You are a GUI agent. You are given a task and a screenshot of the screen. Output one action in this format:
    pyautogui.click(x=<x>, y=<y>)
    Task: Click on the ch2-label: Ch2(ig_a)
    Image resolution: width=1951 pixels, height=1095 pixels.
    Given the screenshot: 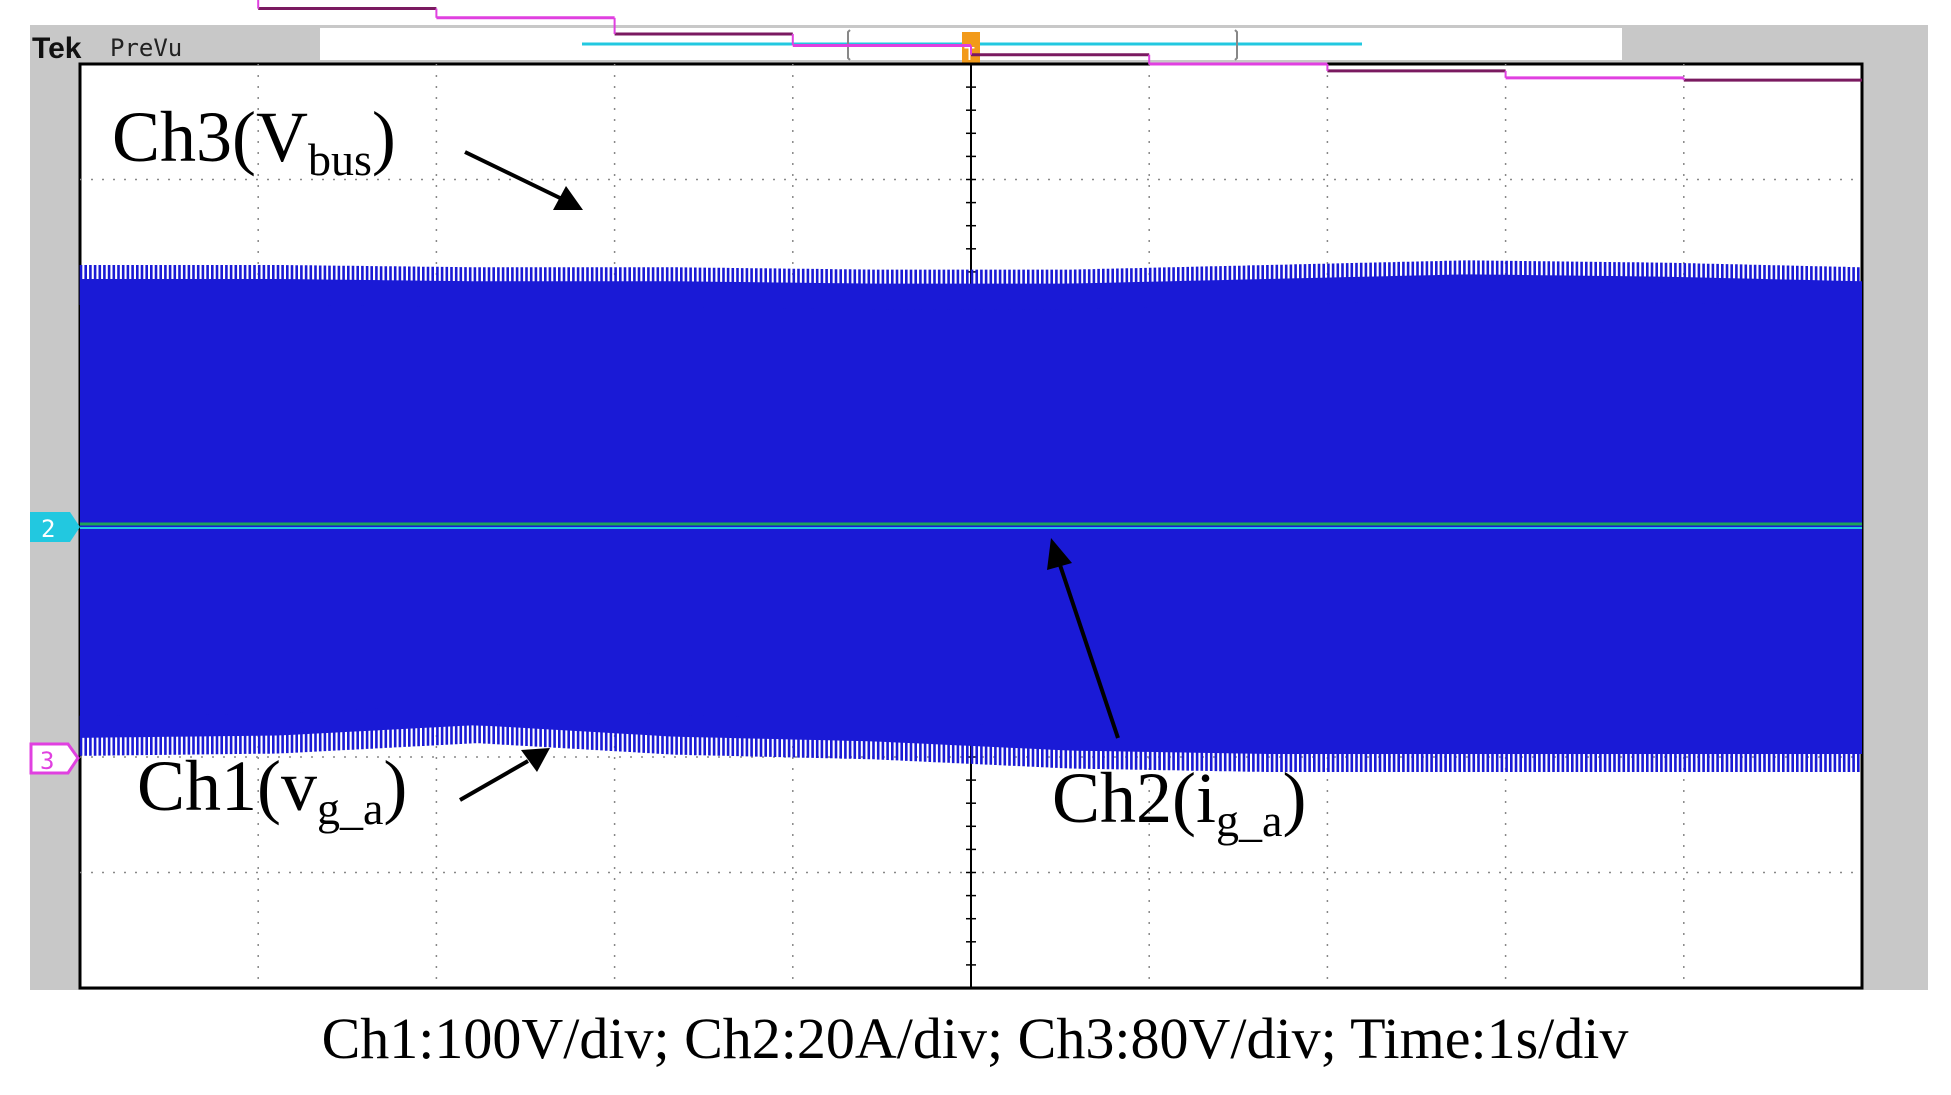 What is the action you would take?
    pyautogui.click(x=1179, y=802)
    